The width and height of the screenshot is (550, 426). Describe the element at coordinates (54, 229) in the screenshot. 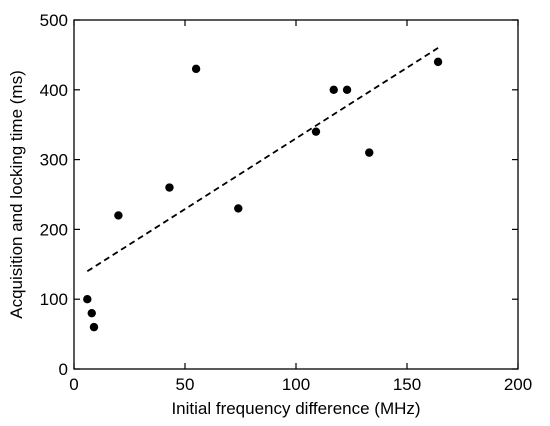

I see `y-tick-label: 200` at that location.